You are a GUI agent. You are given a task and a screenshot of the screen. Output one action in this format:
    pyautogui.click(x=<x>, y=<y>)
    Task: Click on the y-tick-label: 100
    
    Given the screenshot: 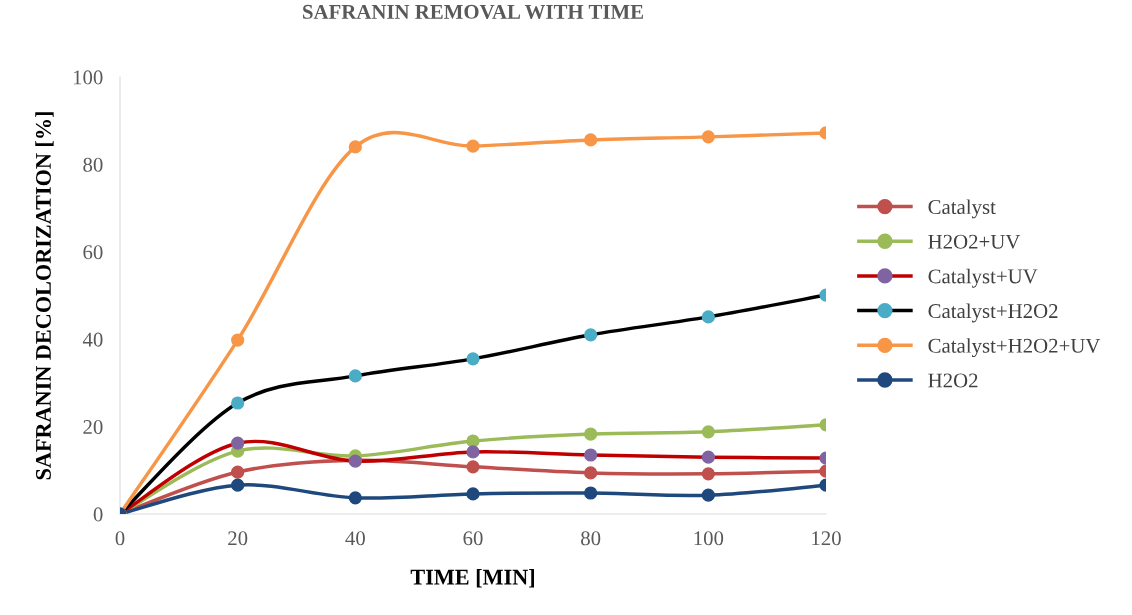 What is the action you would take?
    pyautogui.click(x=88, y=77)
    